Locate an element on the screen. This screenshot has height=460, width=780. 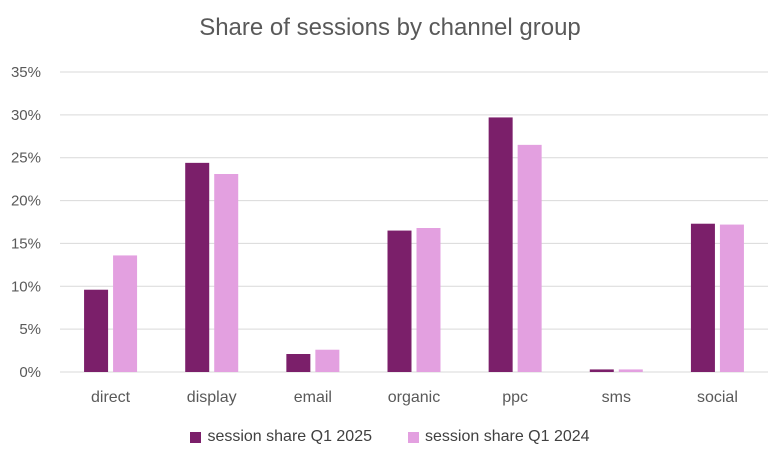
legend-item-series-2: session share Q1 2024 is located at coordinates (499, 437).